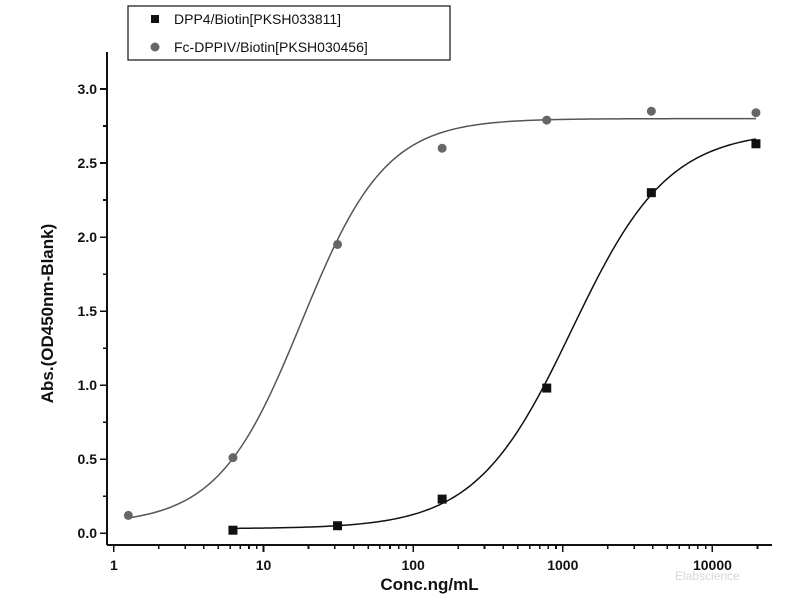 The image size is (800, 600). Describe the element at coordinates (264, 565) in the screenshot. I see `x-tick-label: 10` at that location.